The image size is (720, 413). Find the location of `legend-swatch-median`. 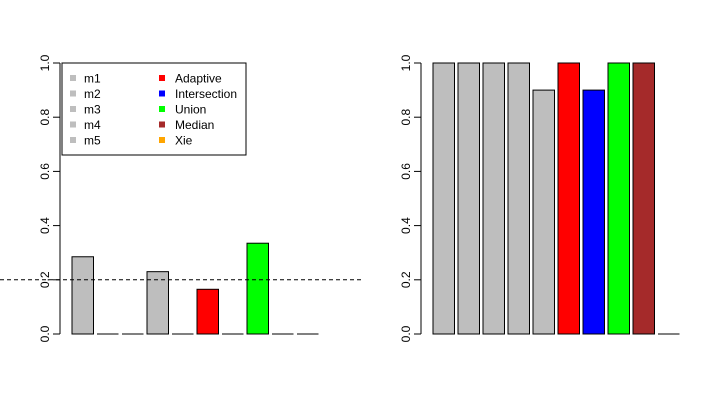

legend-swatch-median is located at coordinates (162, 124).